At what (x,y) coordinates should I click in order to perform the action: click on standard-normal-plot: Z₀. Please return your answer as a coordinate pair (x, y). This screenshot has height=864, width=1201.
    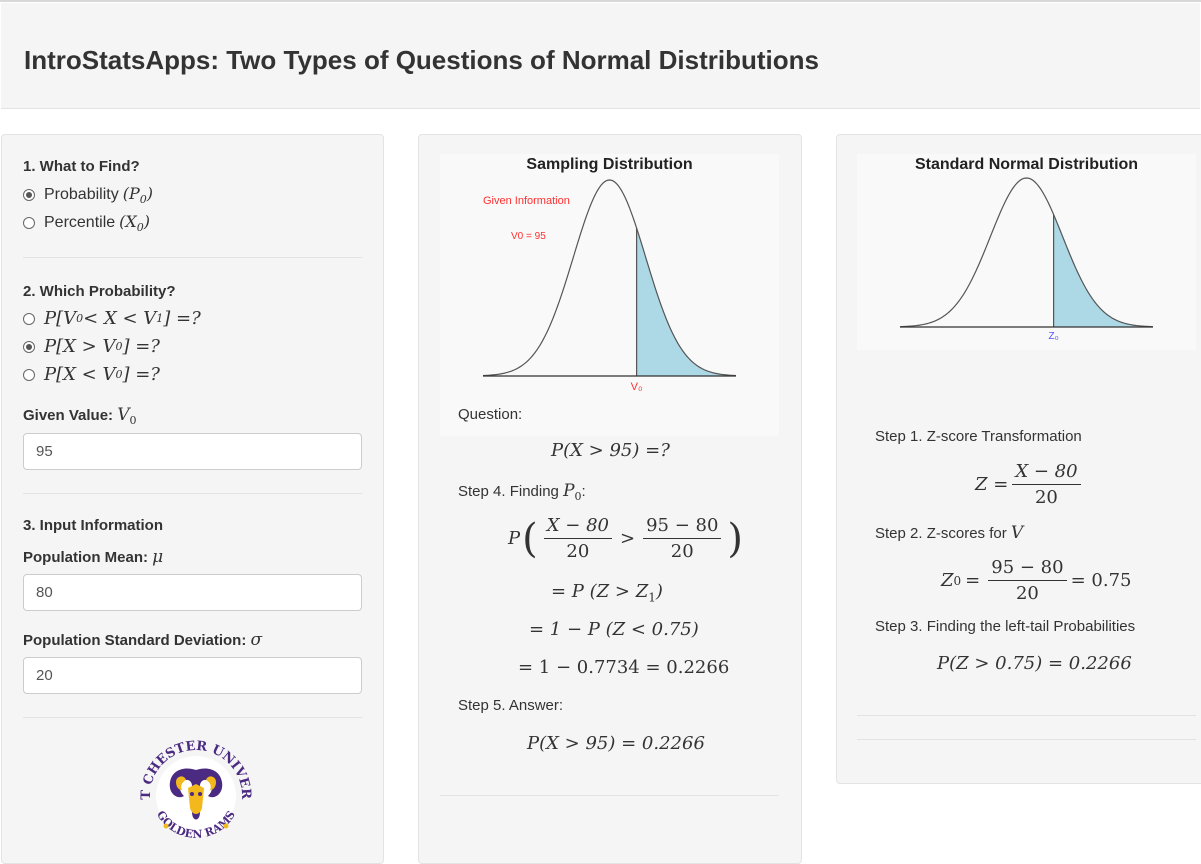
    Looking at the image, I should click on (1026, 259).